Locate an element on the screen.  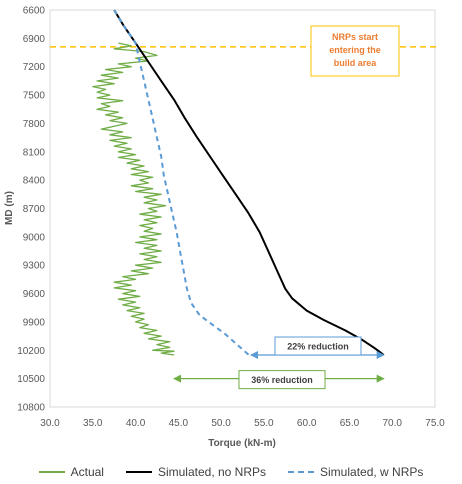
x-tick-label: 60.0 is located at coordinates (307, 423).